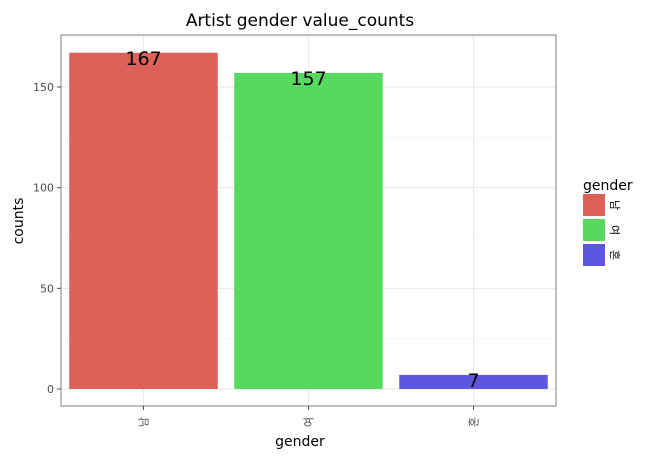  What do you see at coordinates (614, 255) in the screenshot?
I see `legend-label: 혼` at bounding box center [614, 255].